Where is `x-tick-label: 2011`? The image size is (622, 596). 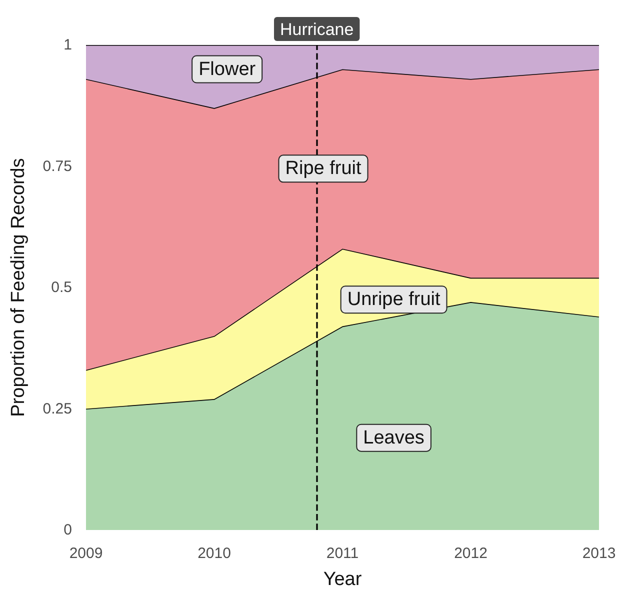
x-tick-label: 2011 is located at coordinates (342, 553).